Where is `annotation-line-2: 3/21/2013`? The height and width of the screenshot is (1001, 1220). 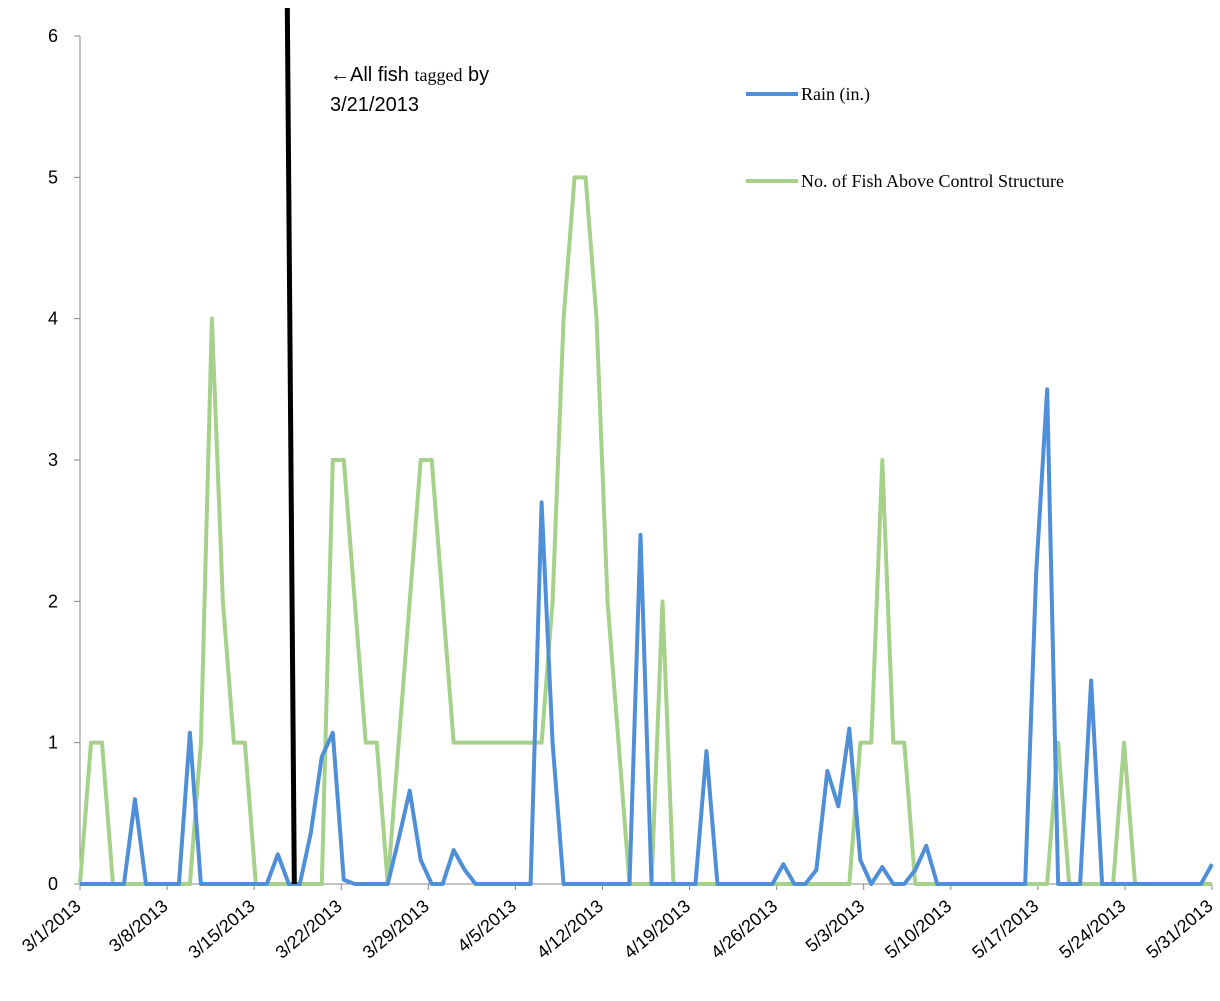
annotation-line-2: 3/21/2013 is located at coordinates (374, 105).